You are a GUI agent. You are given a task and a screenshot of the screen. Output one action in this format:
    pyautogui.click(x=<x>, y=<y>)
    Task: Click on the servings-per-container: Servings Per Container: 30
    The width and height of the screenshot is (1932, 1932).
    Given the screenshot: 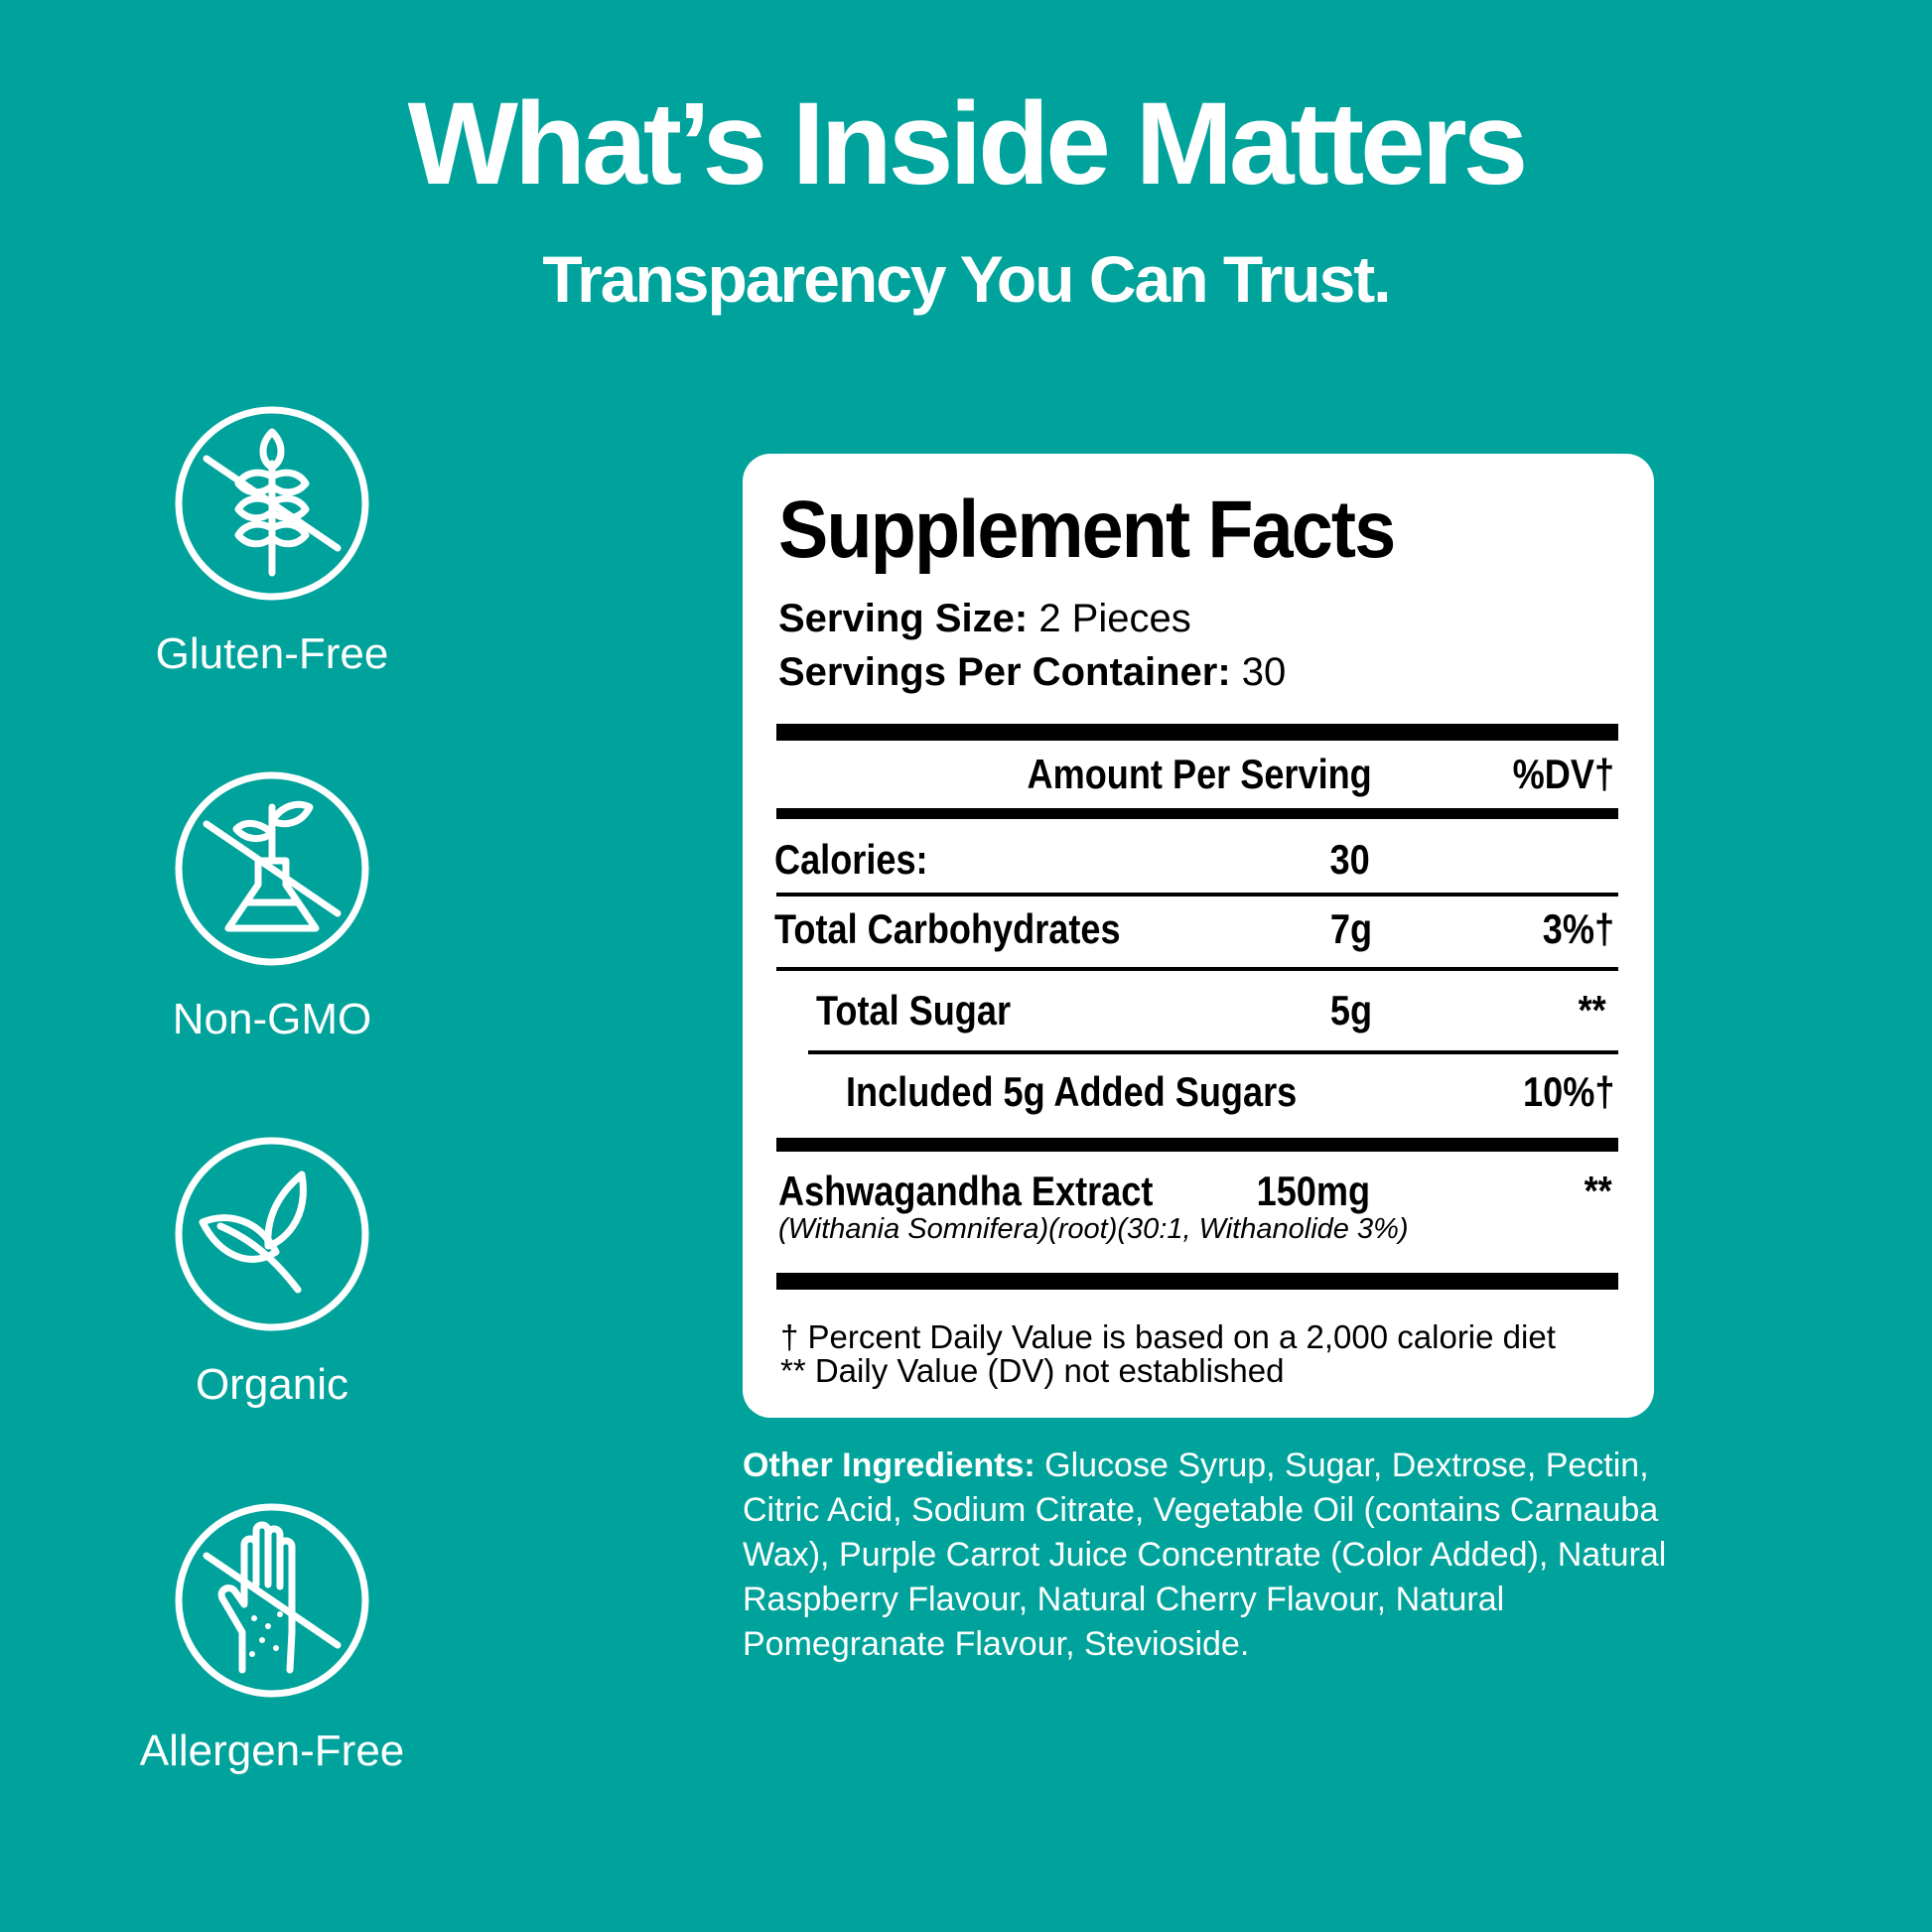 What is the action you would take?
    pyautogui.click(x=1032, y=672)
    